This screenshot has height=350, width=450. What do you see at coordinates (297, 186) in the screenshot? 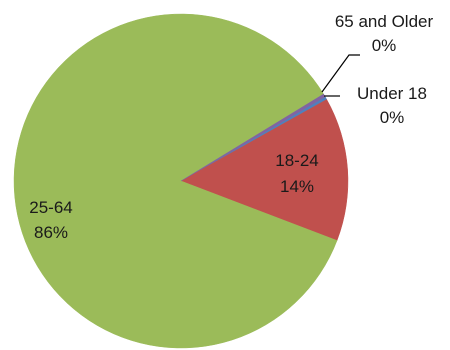
I see `label-18-24-pct: 14%` at bounding box center [297, 186].